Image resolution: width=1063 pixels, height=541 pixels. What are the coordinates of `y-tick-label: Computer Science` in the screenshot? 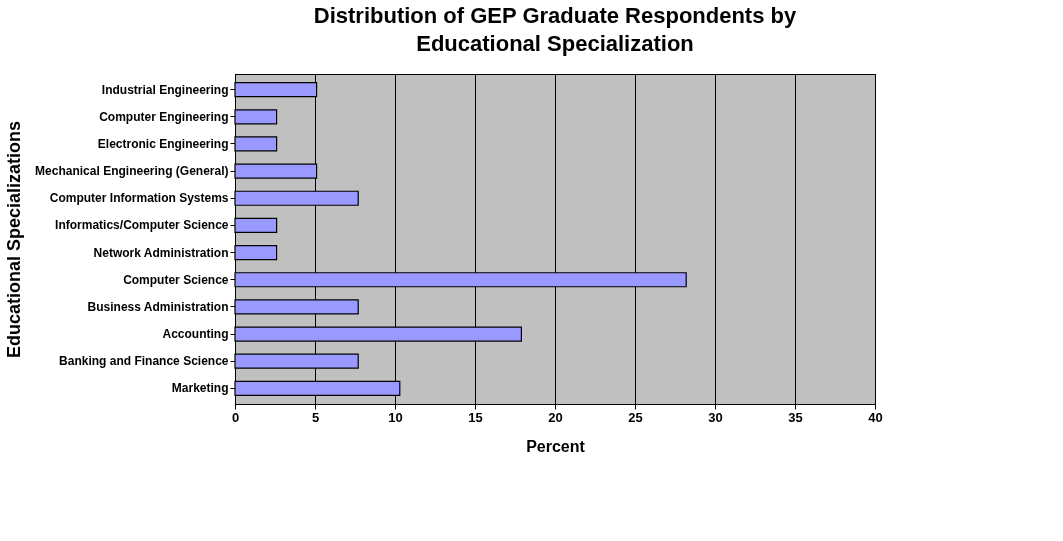 It's located at (176, 279).